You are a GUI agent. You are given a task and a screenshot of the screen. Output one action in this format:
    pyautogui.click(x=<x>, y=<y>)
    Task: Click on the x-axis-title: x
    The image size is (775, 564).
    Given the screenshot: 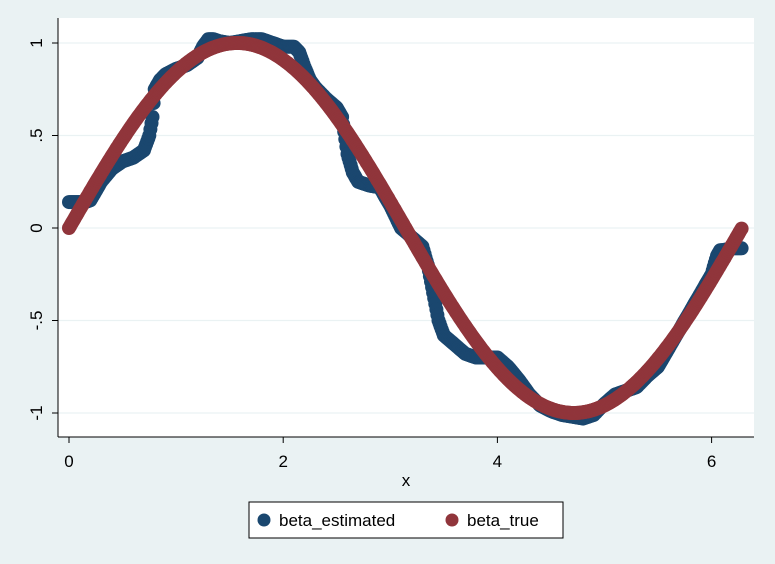 What is the action you would take?
    pyautogui.click(x=406, y=480)
    